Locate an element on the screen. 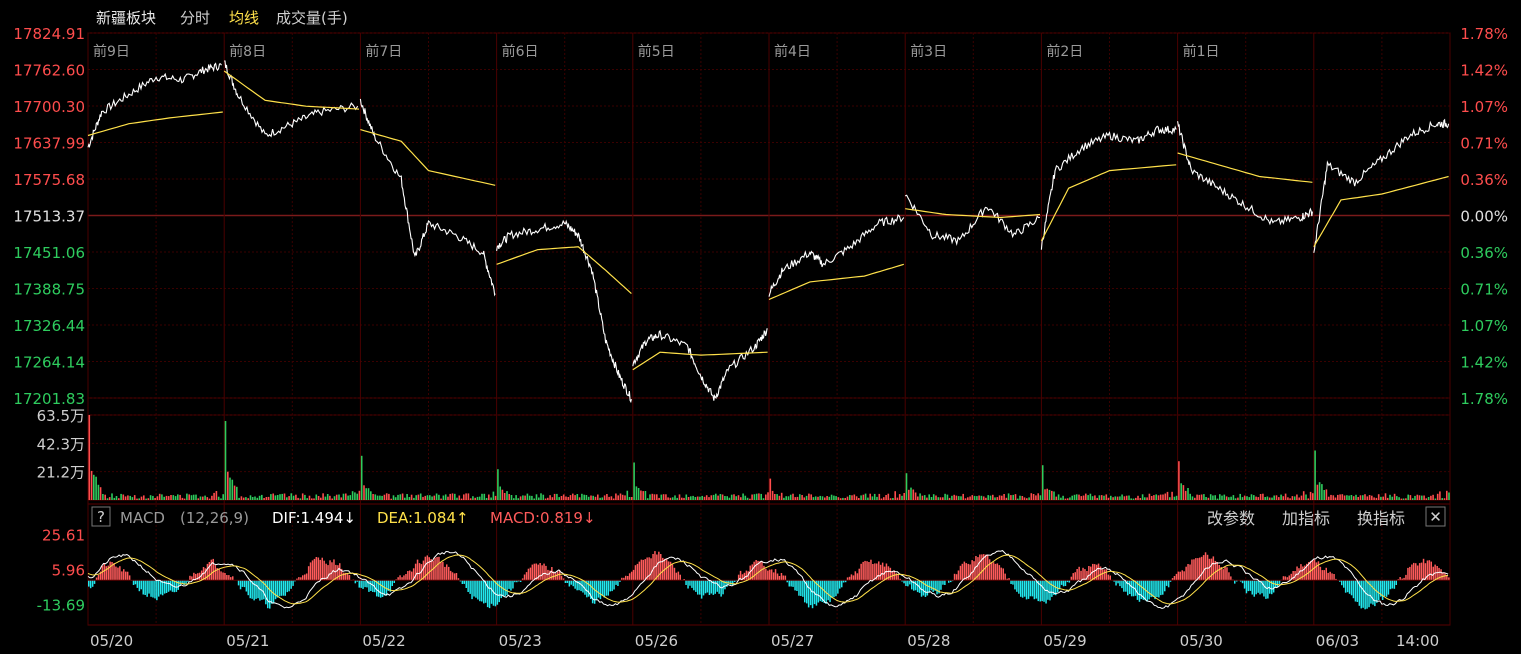 The width and height of the screenshot is (1521, 654). avg-line-label: 均线 is located at coordinates (244, 18).